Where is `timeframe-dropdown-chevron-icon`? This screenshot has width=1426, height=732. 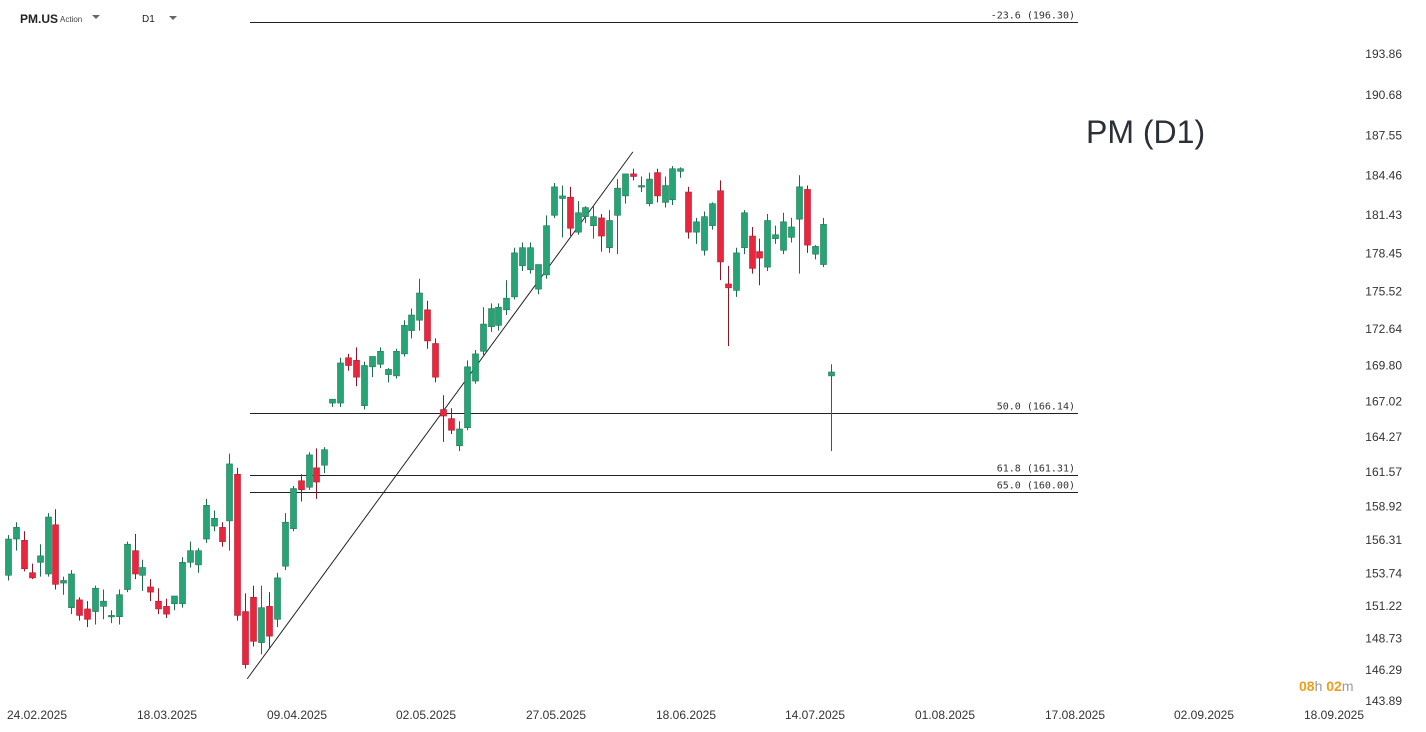
timeframe-dropdown-chevron-icon is located at coordinates (173, 18).